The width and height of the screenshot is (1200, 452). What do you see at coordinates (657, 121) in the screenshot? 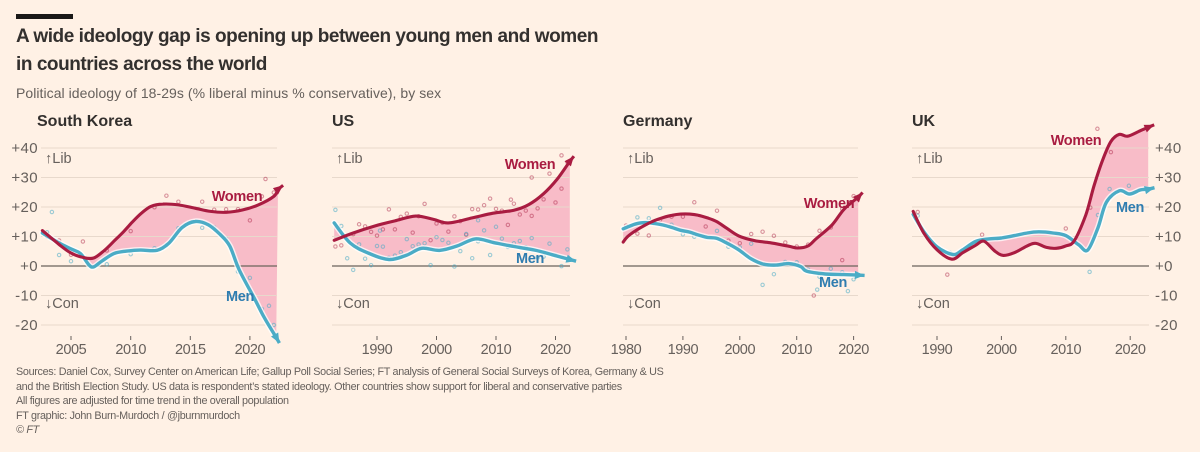
I see `svg-text: Germany` at bounding box center [657, 121].